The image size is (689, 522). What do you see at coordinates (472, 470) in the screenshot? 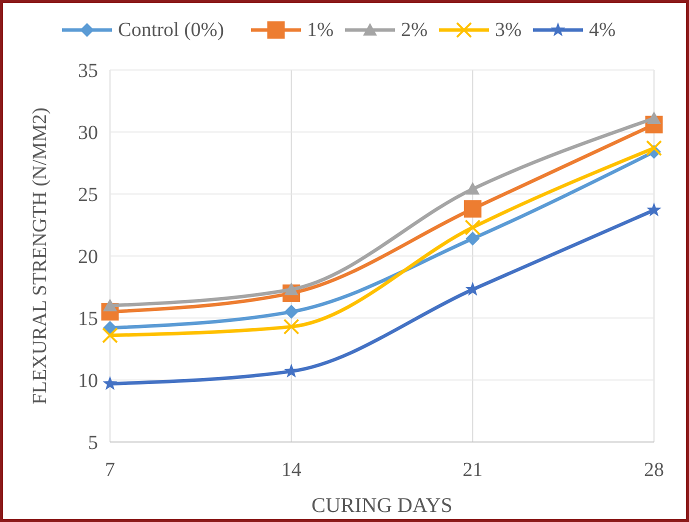
I see `x-tick-label: 21` at bounding box center [472, 470].